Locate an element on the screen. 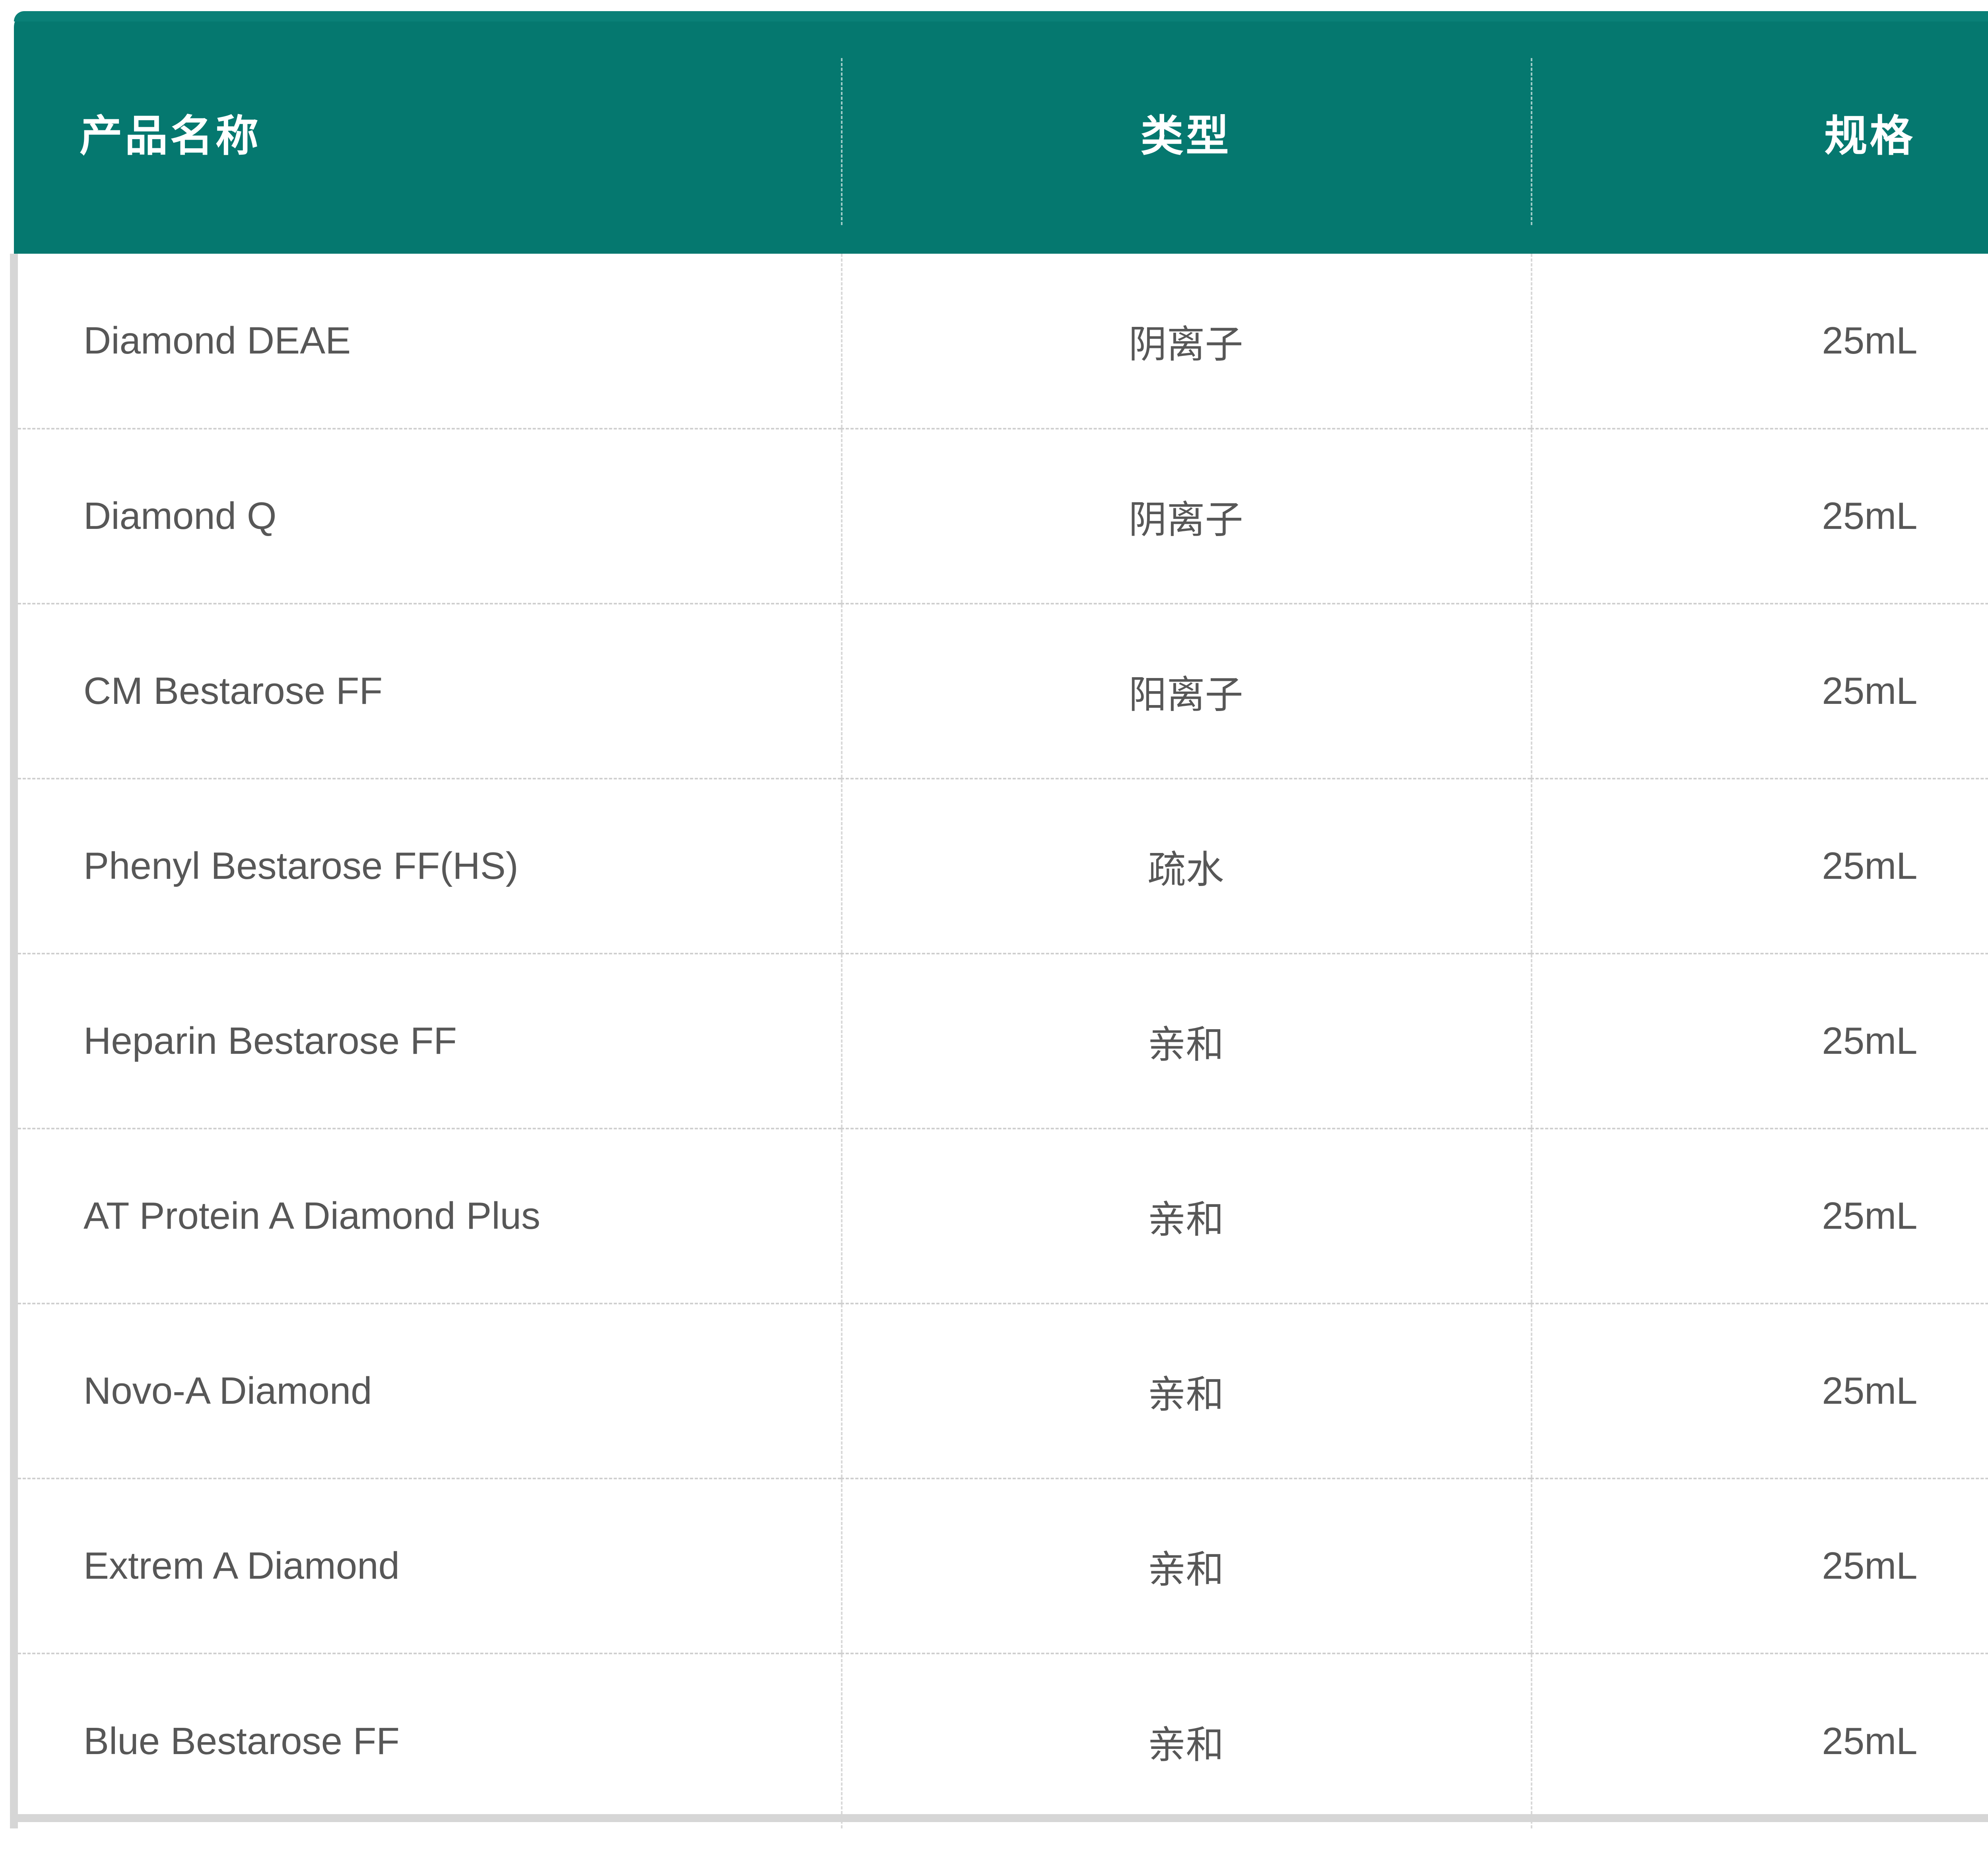  table-row: CM Bestarose FF阳离子25mLAI0041 is located at coordinates (999, 691).